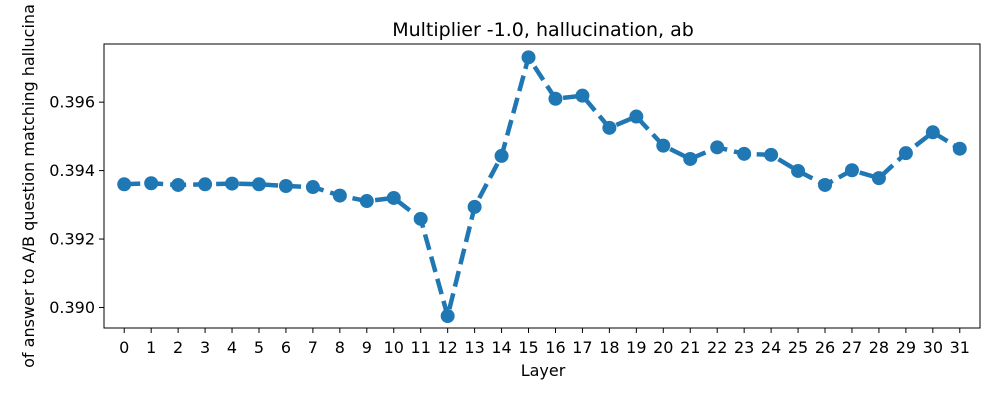  Describe the element at coordinates (286, 347) in the screenshot. I see `x-tick-label: 6` at that location.